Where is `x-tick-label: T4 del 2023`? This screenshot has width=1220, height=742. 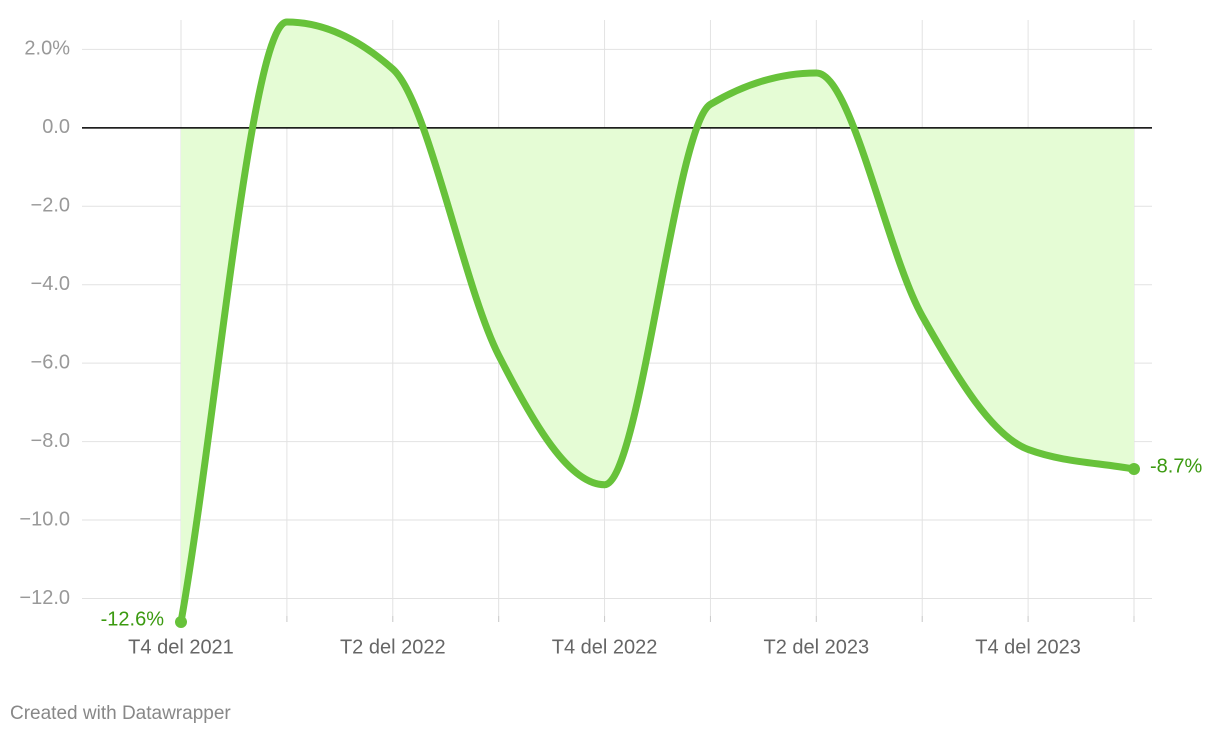 x-tick-label: T4 del 2023 is located at coordinates (1028, 647).